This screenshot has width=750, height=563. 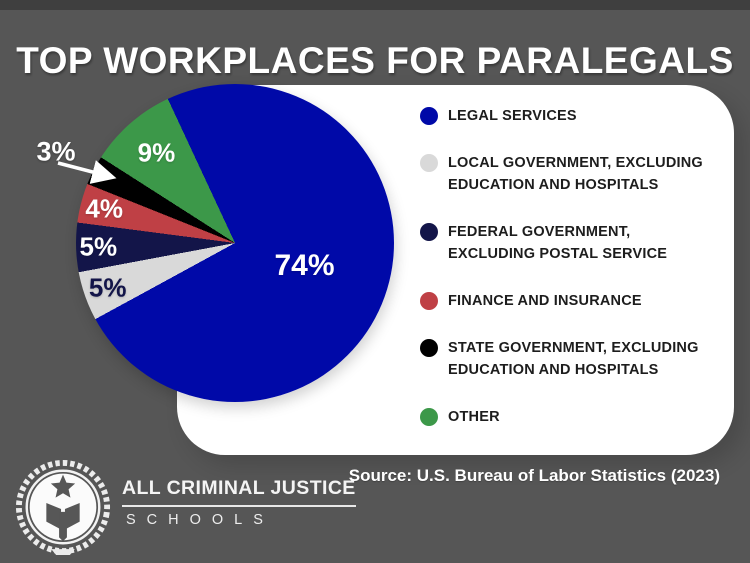 I want to click on legend-dot-local-government, so click(x=429, y=163).